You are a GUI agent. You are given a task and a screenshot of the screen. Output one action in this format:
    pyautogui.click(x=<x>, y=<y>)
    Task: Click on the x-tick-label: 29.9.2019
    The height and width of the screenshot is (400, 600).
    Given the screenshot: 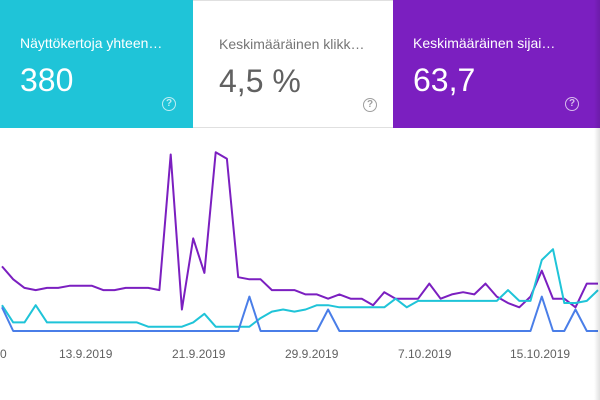 What is the action you would take?
    pyautogui.click(x=312, y=354)
    